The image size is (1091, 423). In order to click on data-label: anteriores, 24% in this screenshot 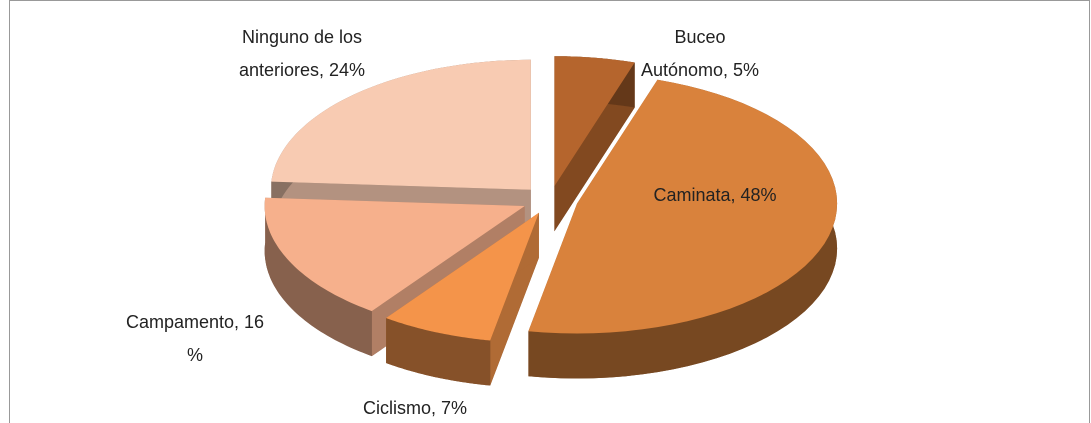, I will do `click(302, 70)`.